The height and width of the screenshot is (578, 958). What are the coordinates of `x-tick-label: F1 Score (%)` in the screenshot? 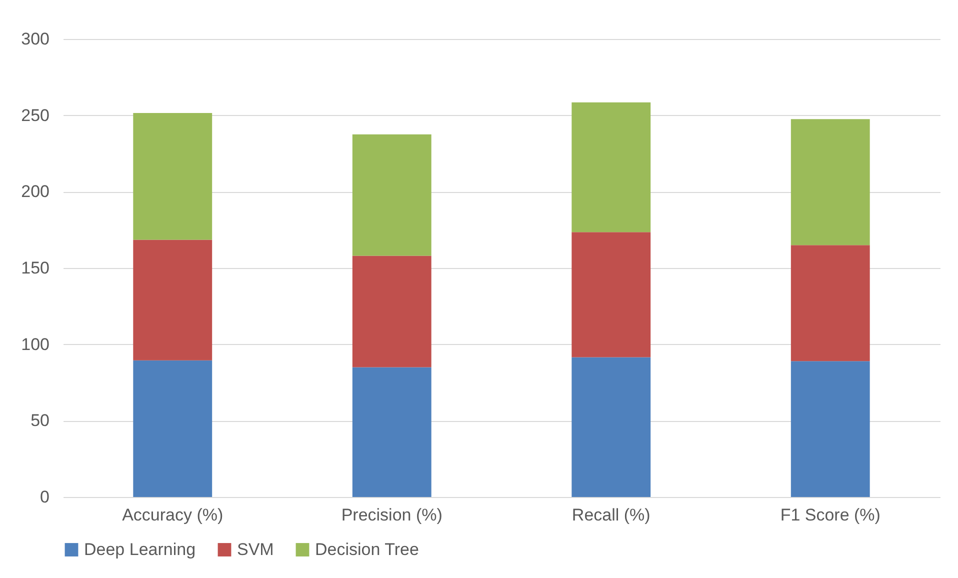 It's located at (830, 515).